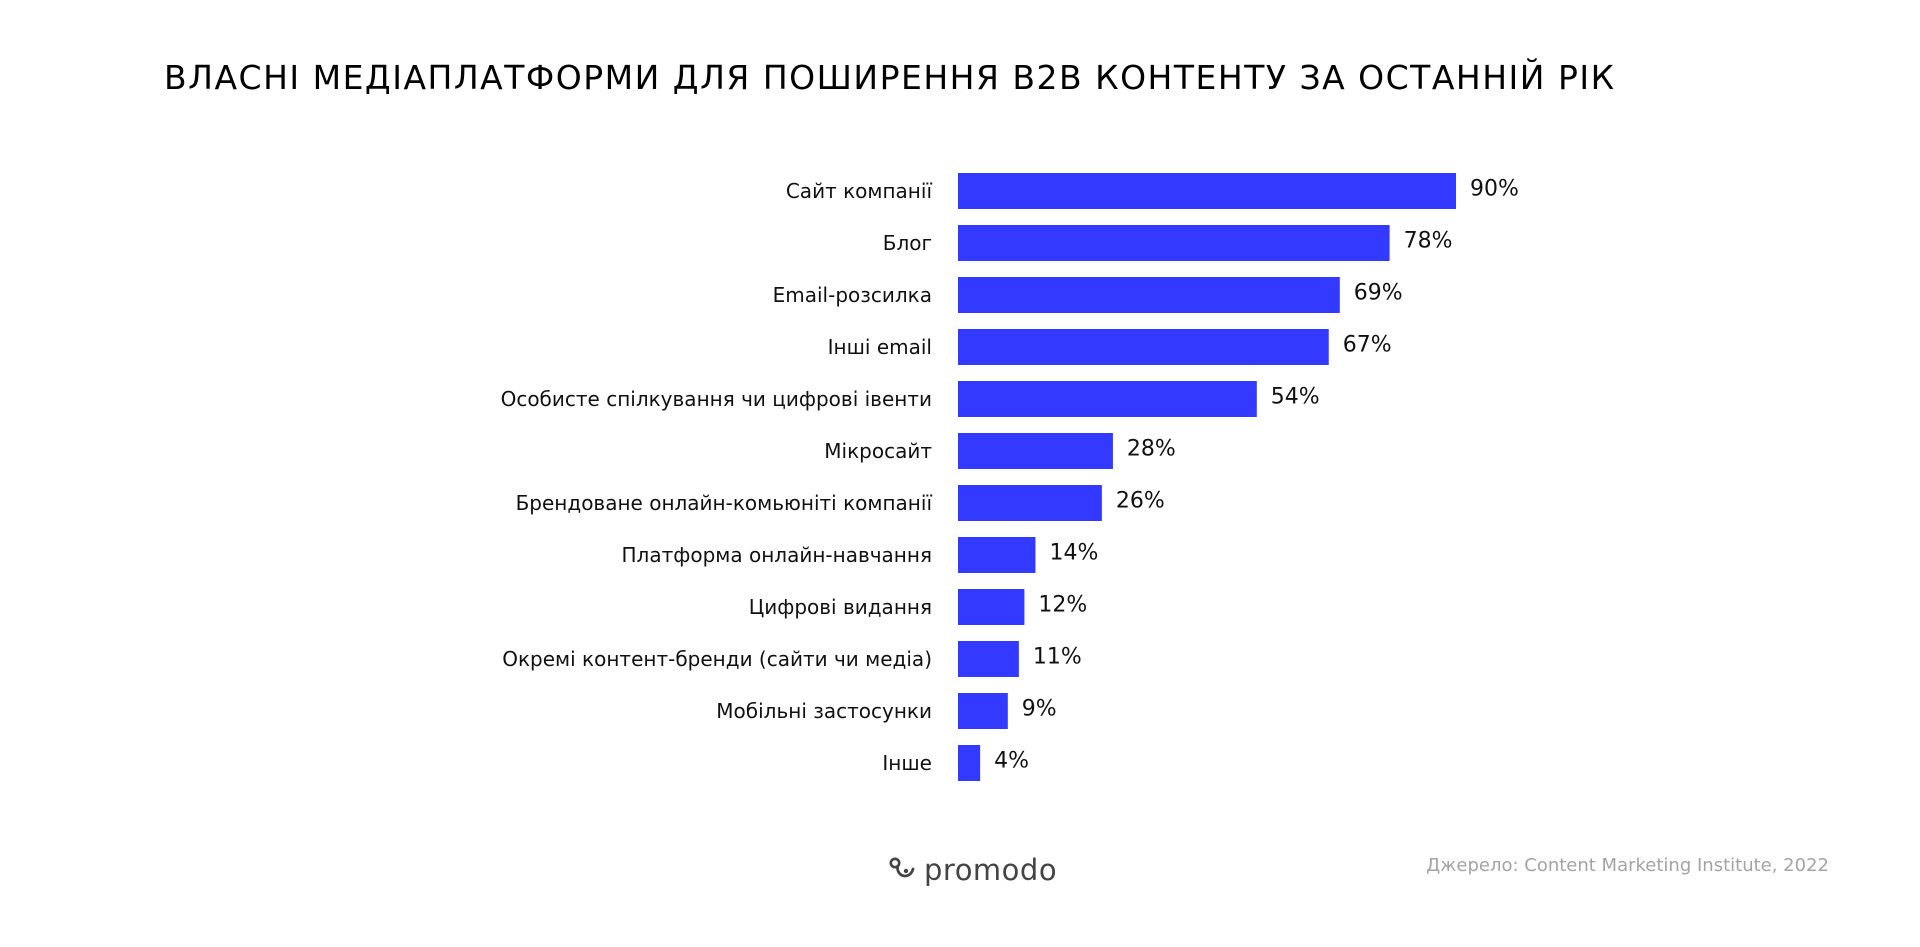 This screenshot has height=947, width=1920. What do you see at coordinates (1073, 553) in the screenshot?
I see `value-label: 14%` at bounding box center [1073, 553].